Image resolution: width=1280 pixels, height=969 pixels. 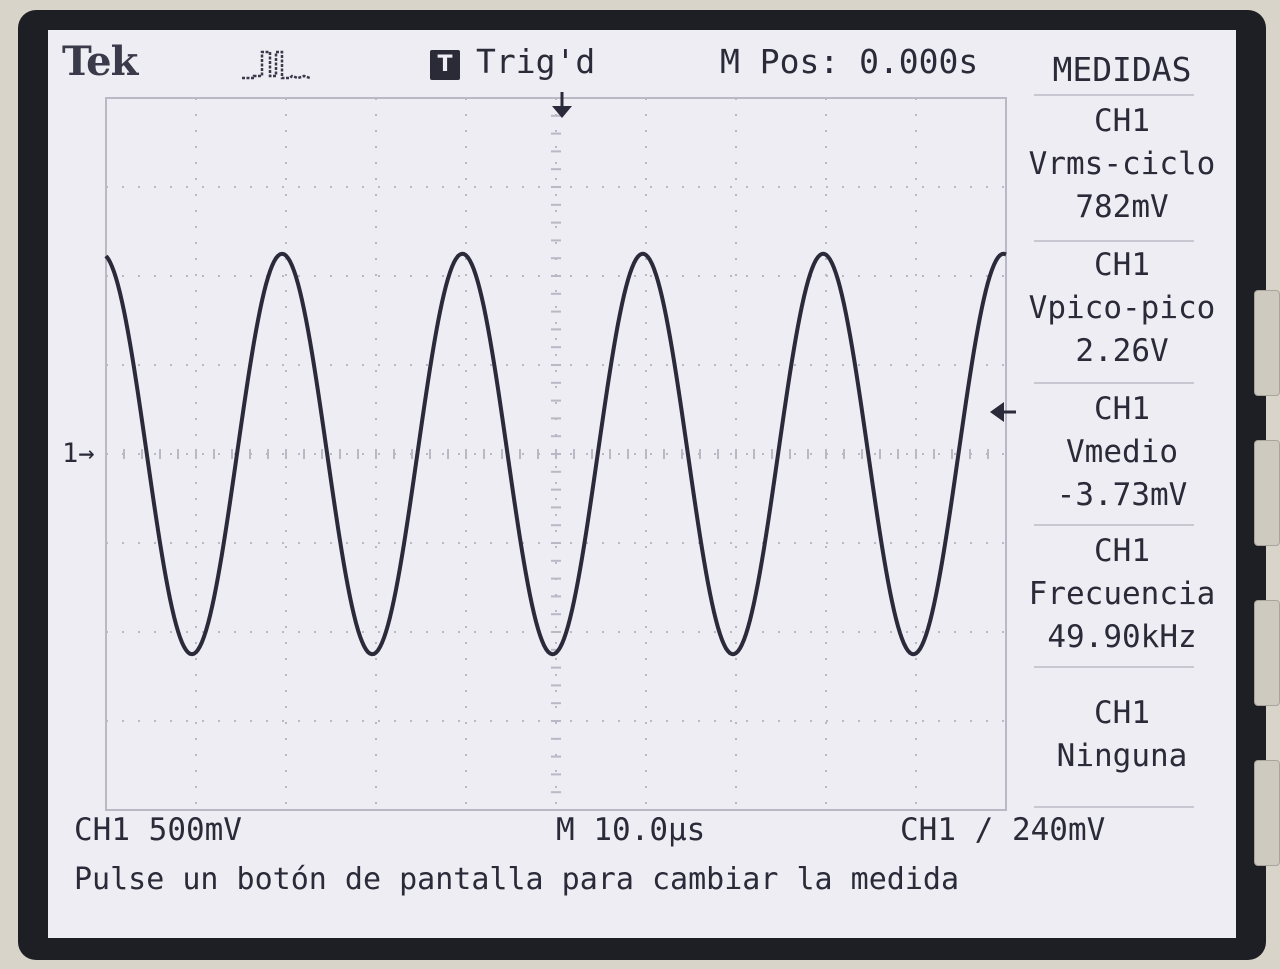 What do you see at coordinates (158, 830) in the screenshot?
I see `ch1-vertical-scale: CH1 500mV` at bounding box center [158, 830].